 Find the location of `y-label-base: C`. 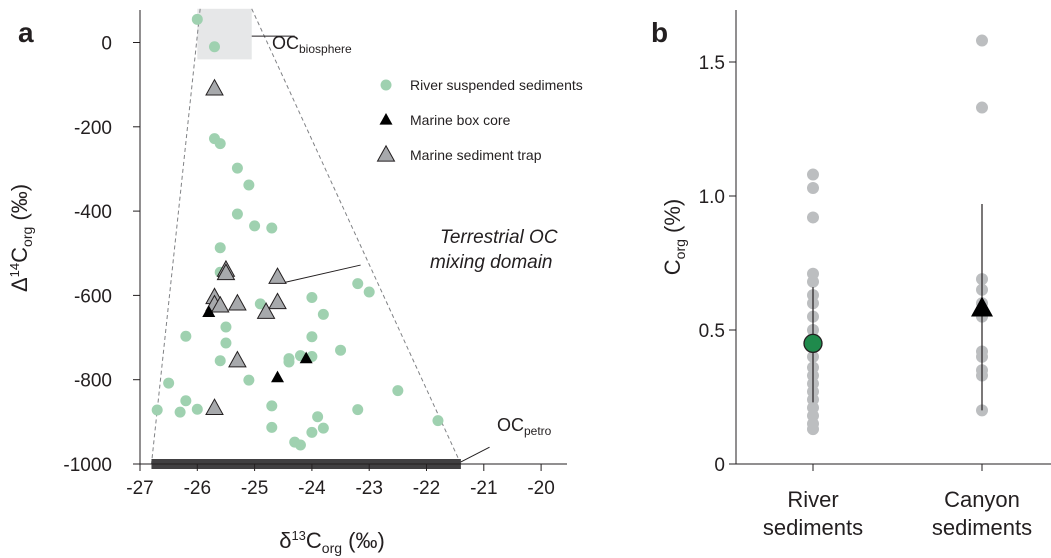

y-label-base: C is located at coordinates (19, 255).